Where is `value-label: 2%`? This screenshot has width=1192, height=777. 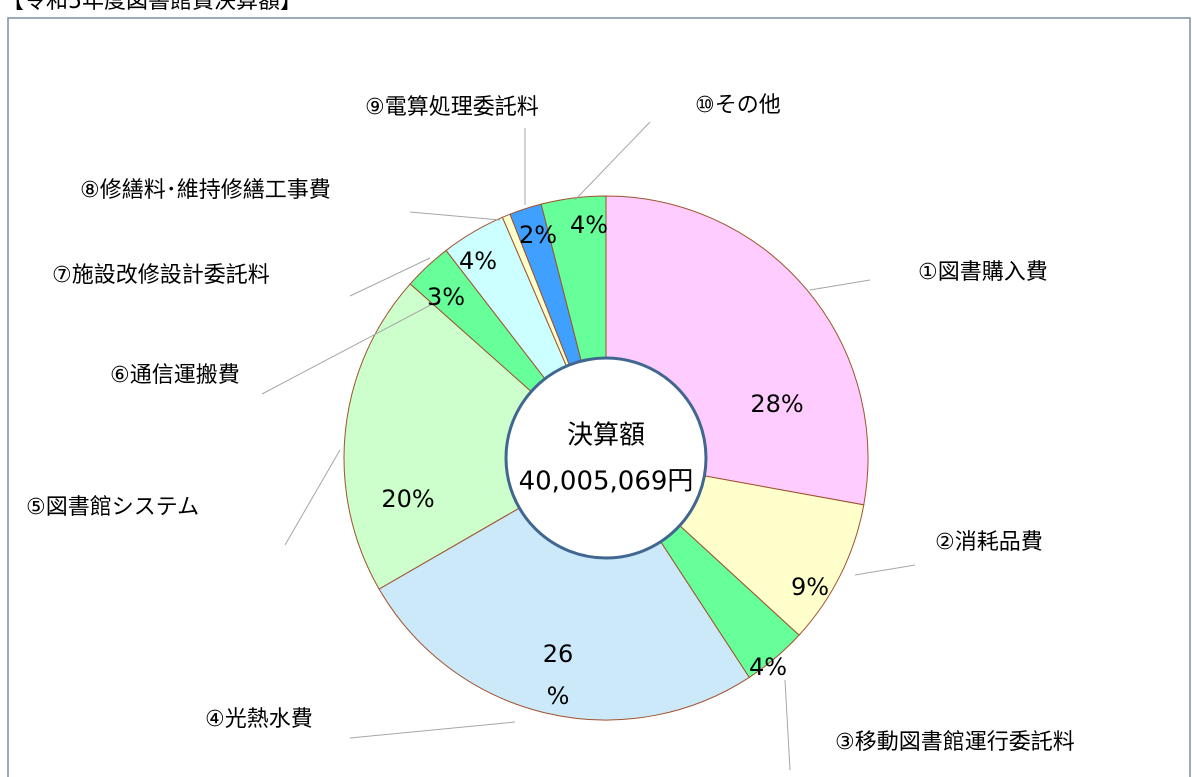
value-label: 2% is located at coordinates (538, 235).